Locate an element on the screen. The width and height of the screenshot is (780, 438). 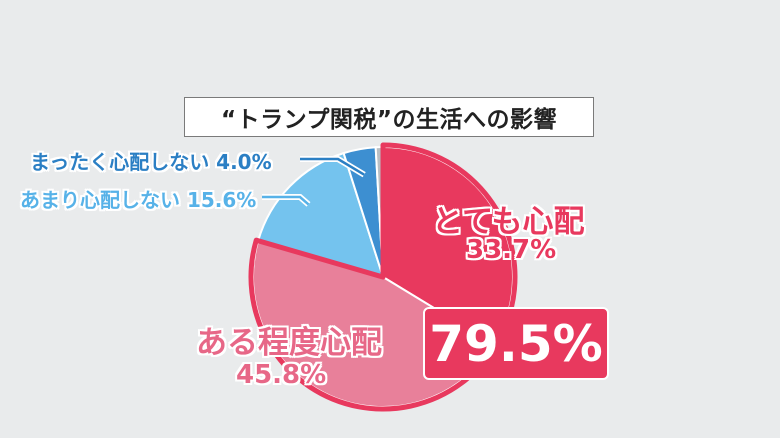
leader-not-much is located at coordinates (286, 200).